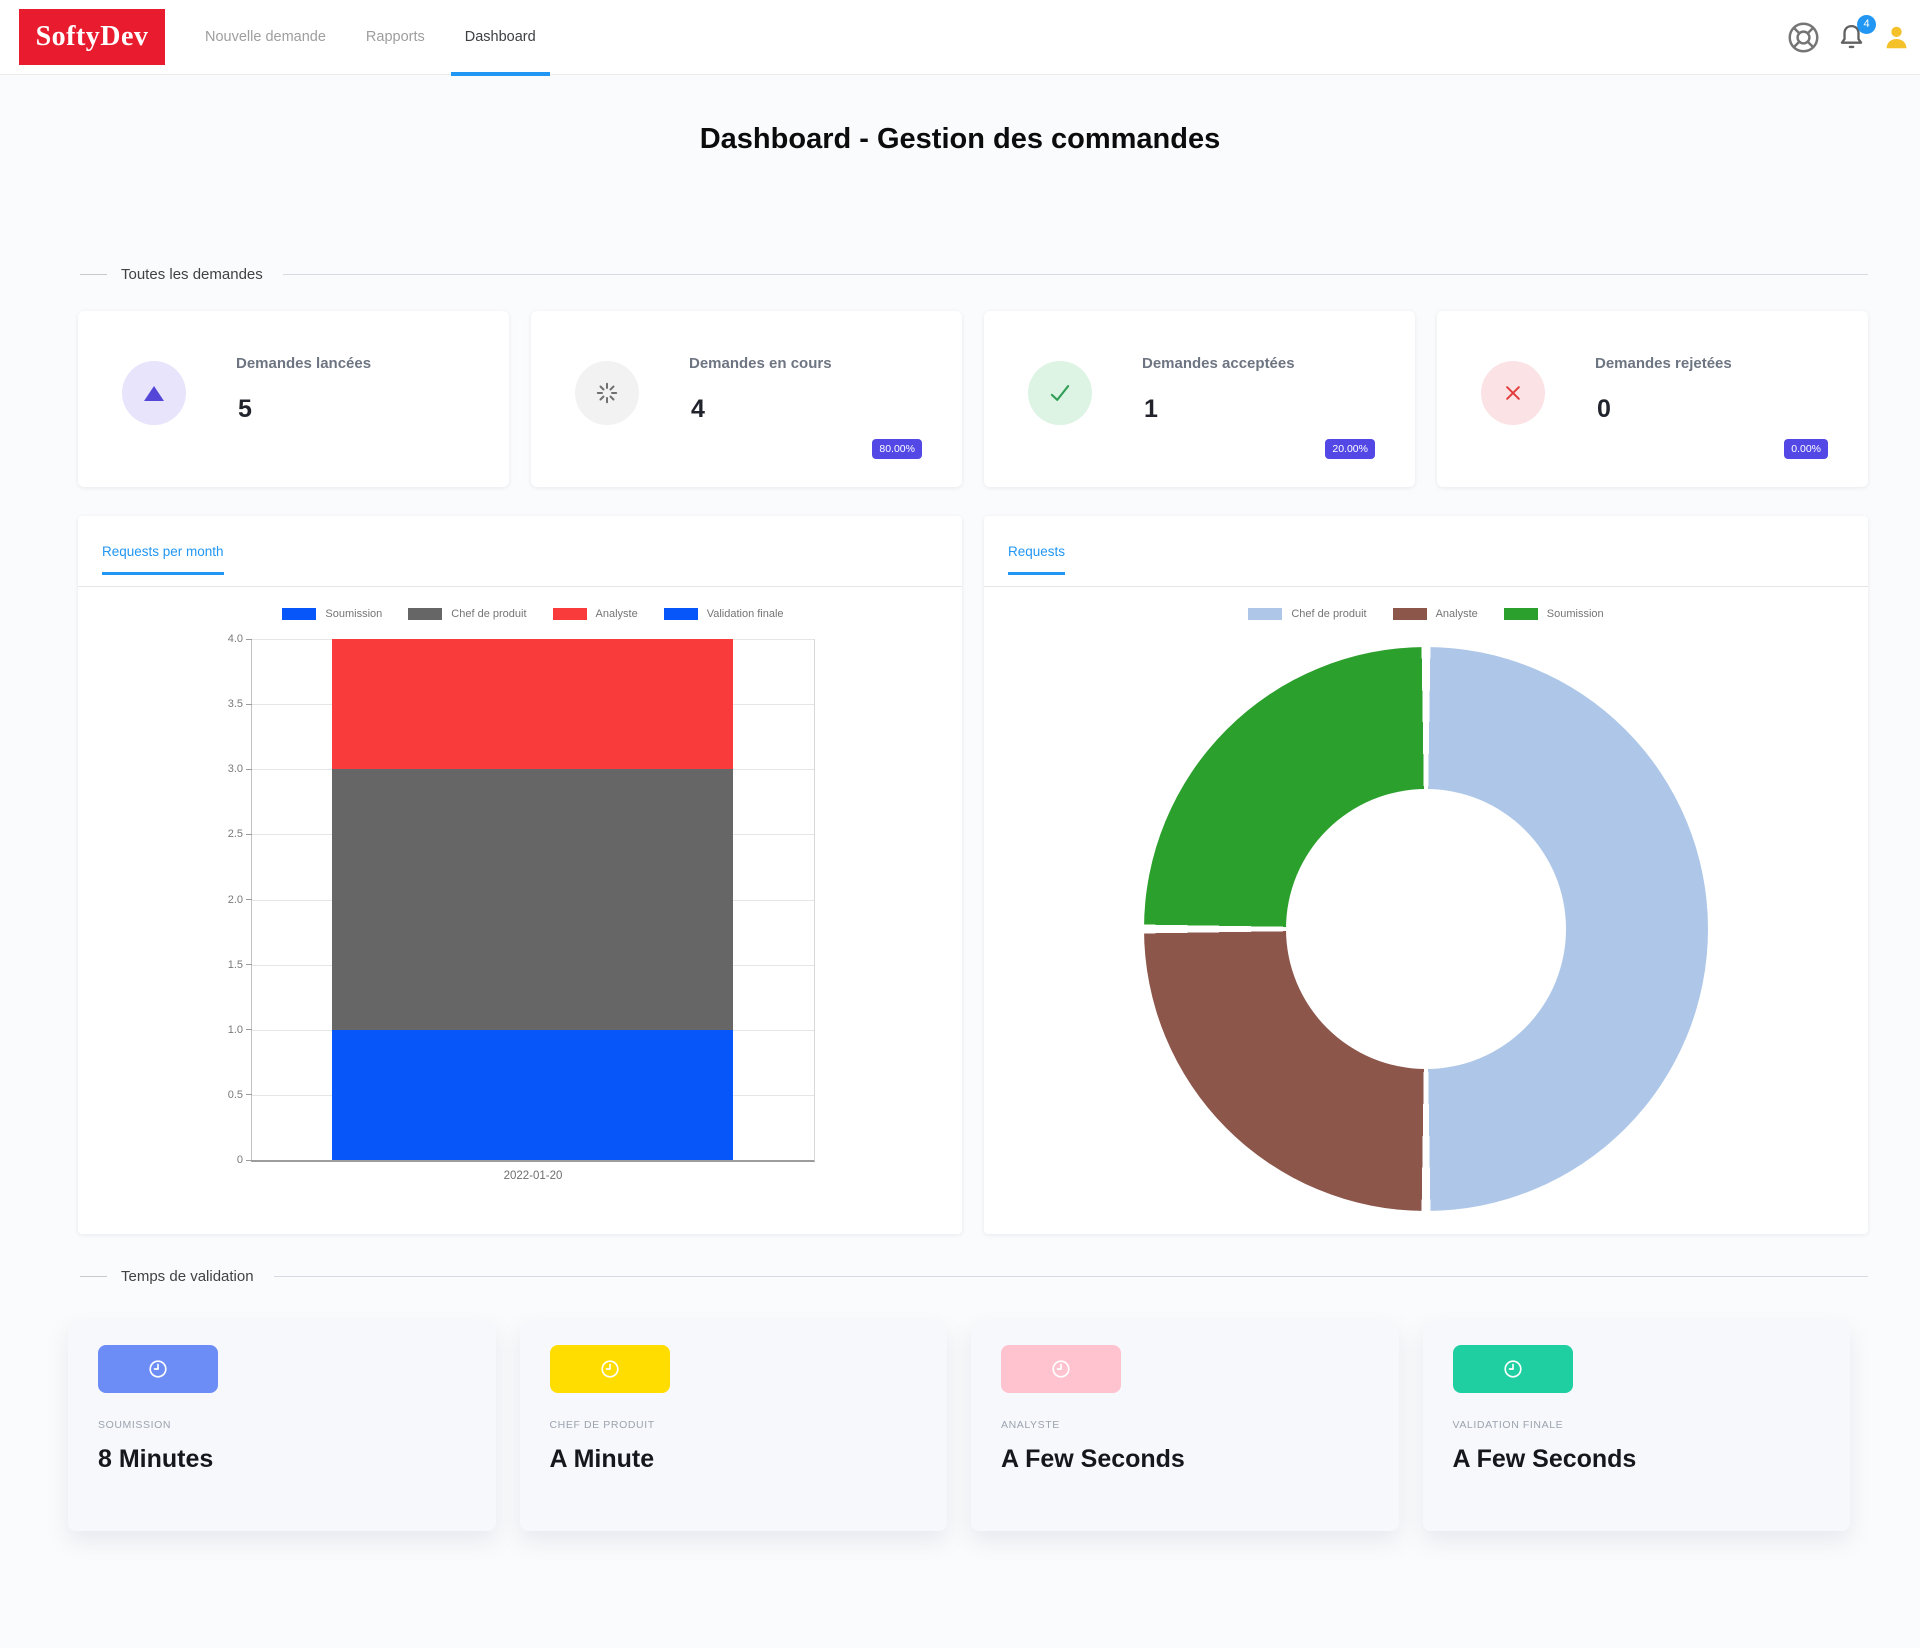  I want to click on tab-requests: Requests, so click(1037, 559).